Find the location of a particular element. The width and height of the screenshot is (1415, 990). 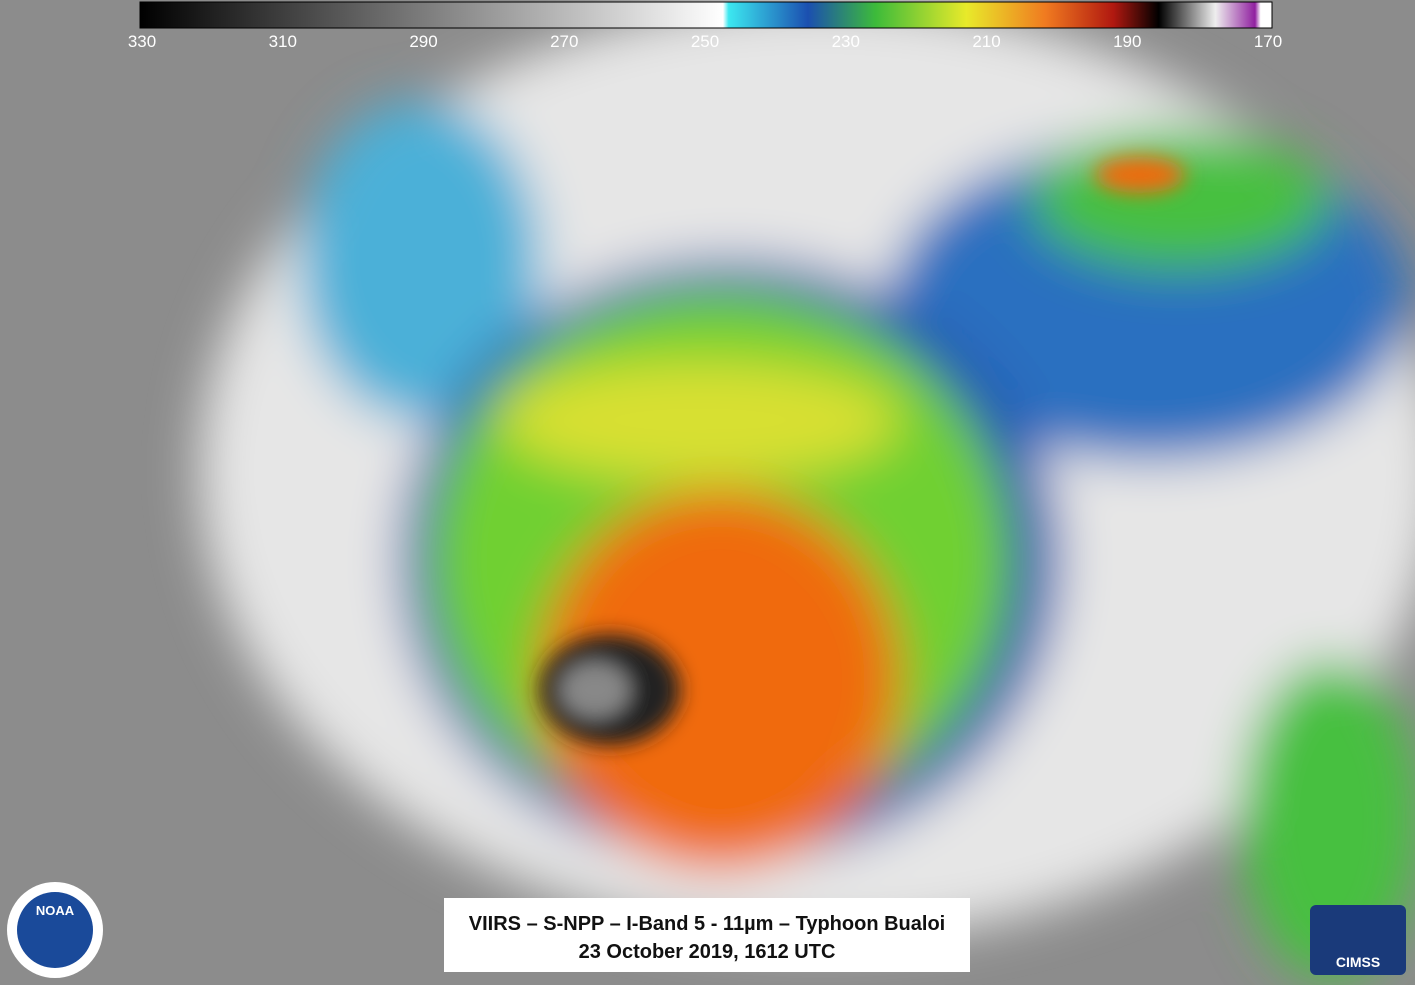

colorbar-tick-label: 170 is located at coordinates (1268, 41).